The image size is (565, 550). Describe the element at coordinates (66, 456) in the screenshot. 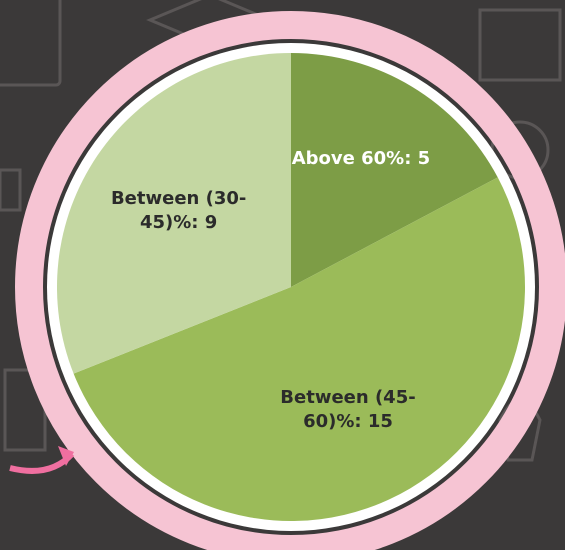

I see `arrow-head` at that location.